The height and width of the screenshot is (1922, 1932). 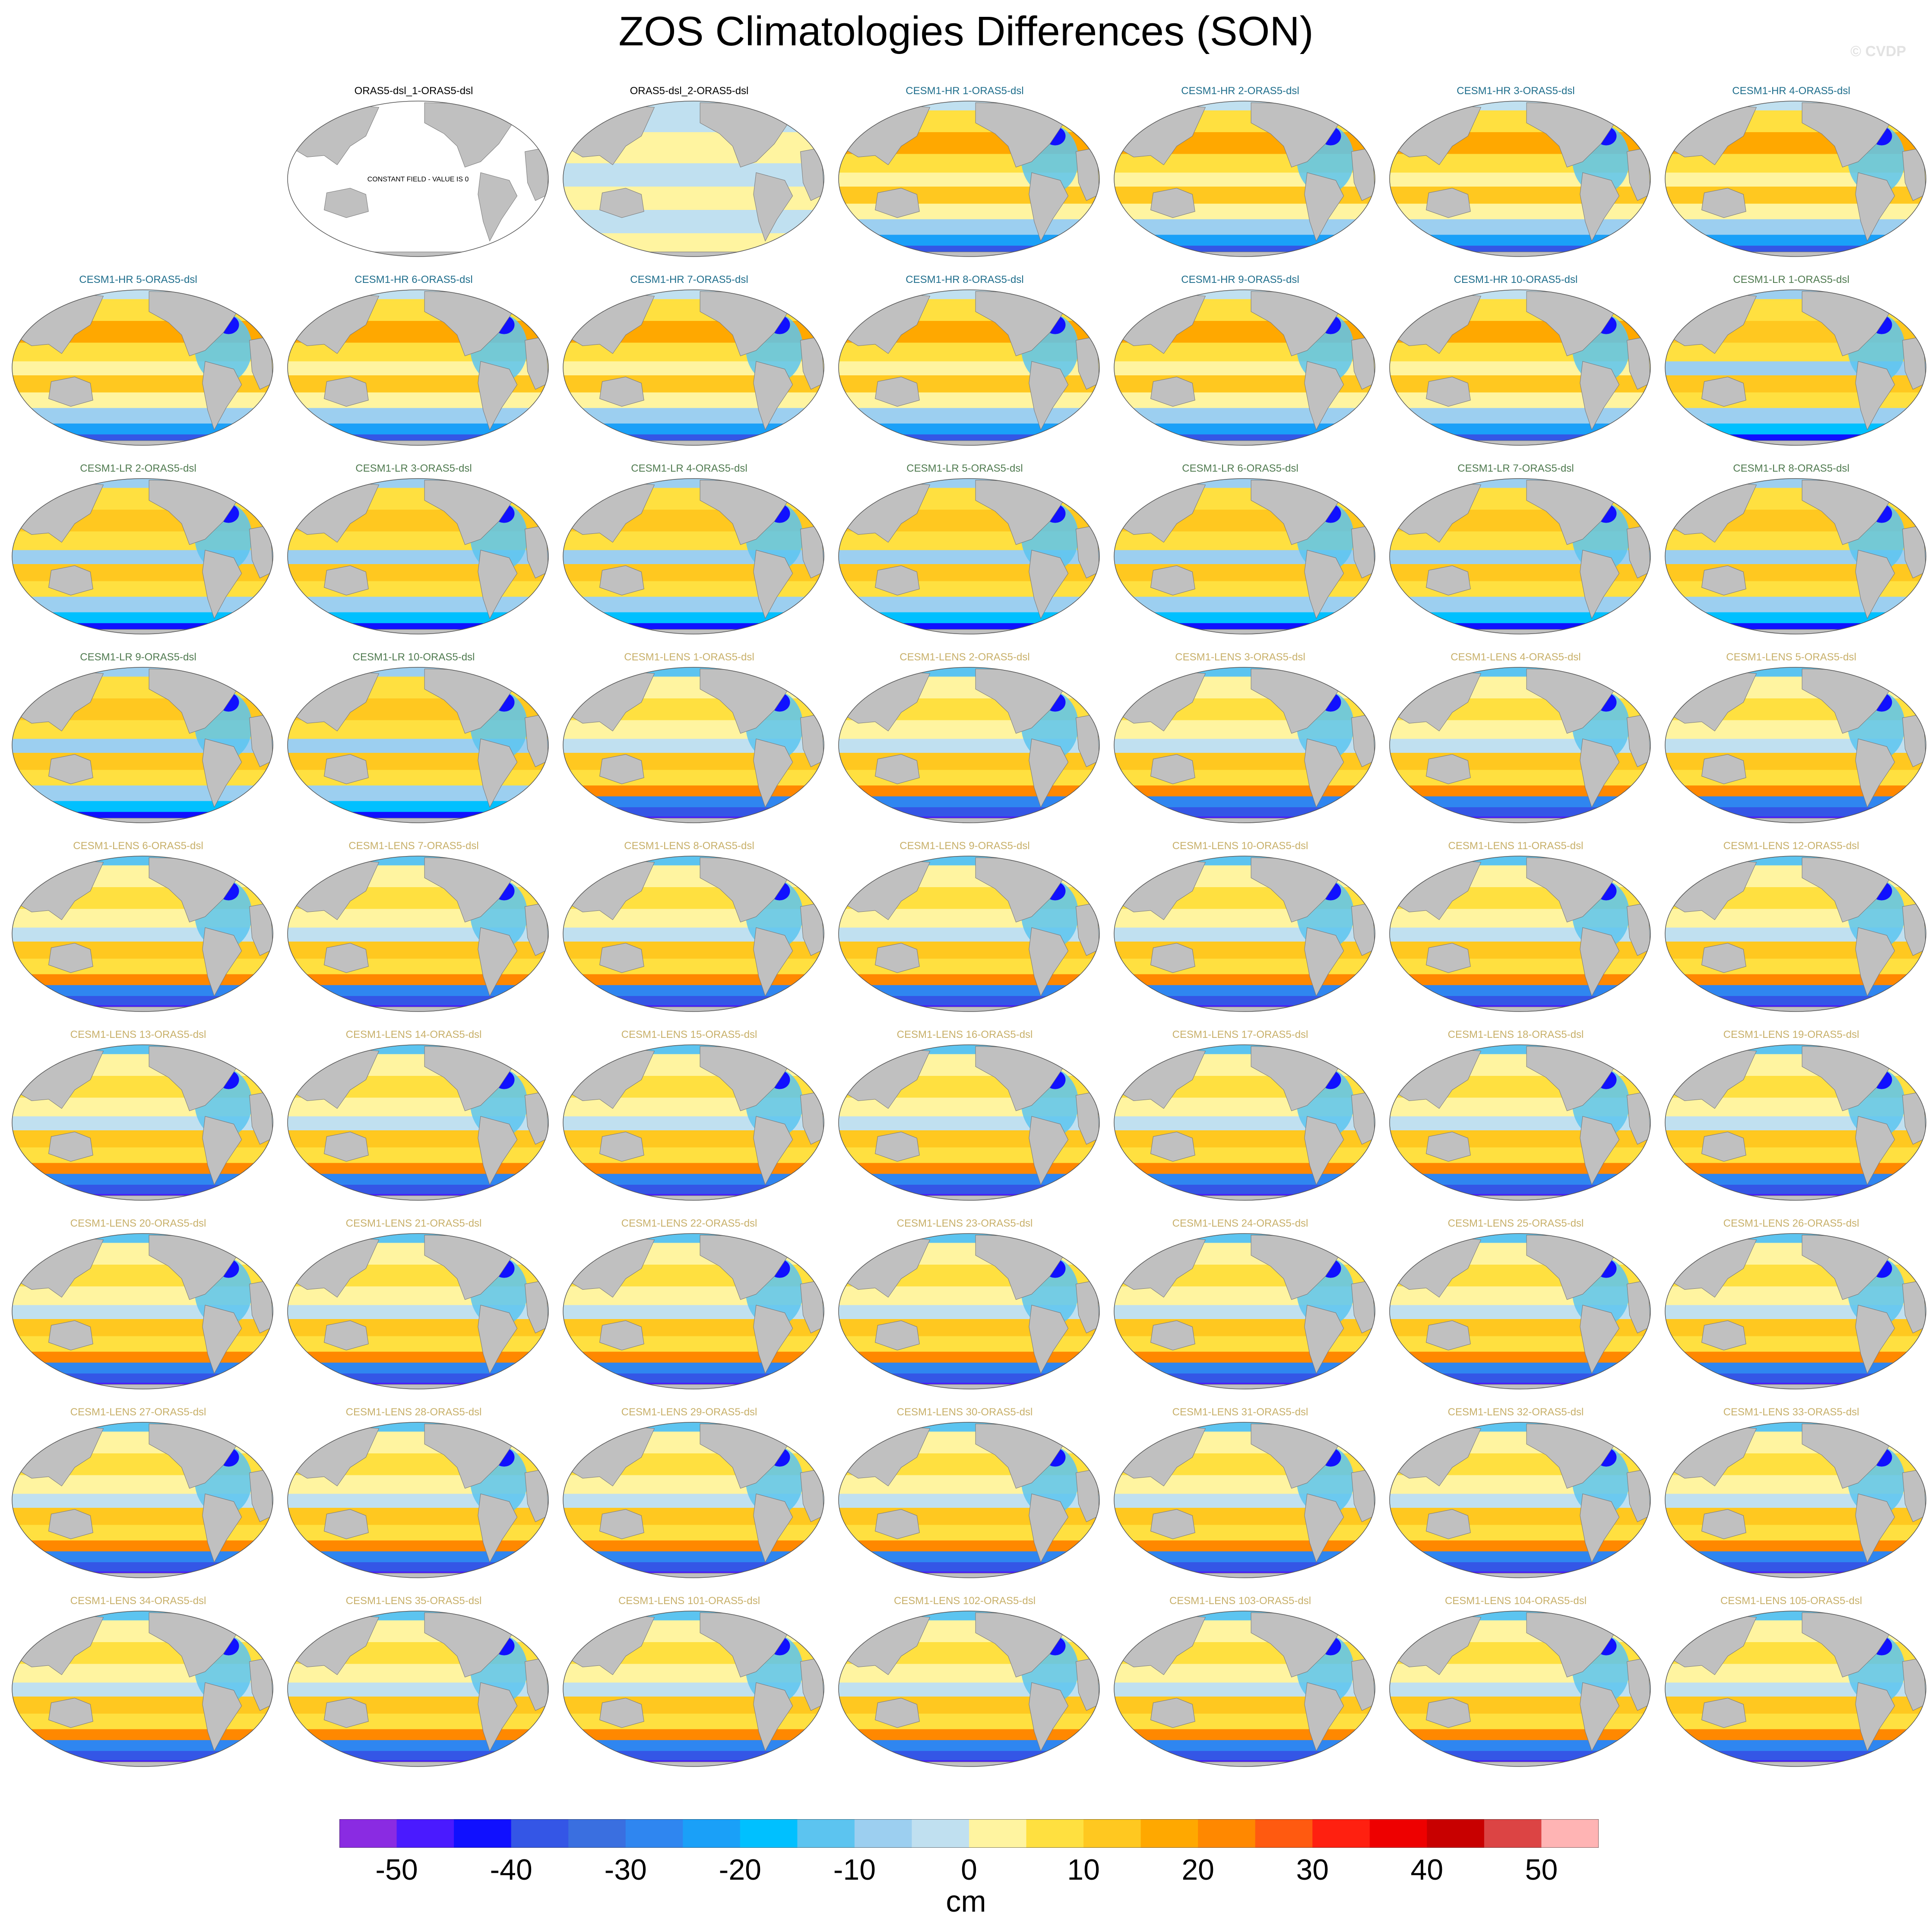 I want to click on colorbar-tick-label: -10, so click(x=854, y=1870).